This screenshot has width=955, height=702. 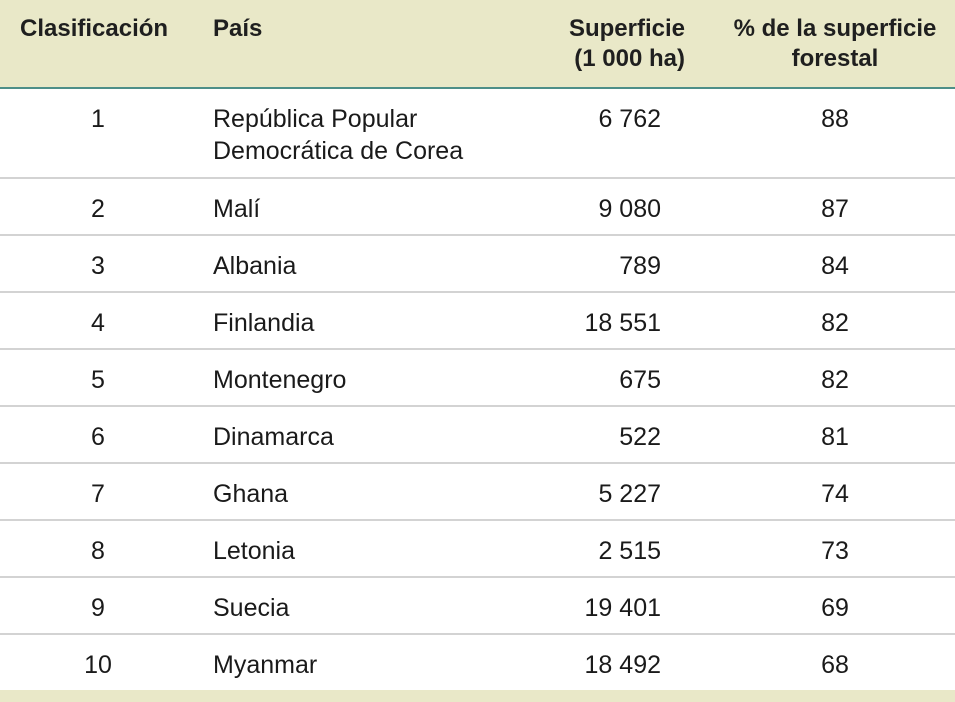 What do you see at coordinates (237, 209) in the screenshot?
I see `country-cell: Malí` at bounding box center [237, 209].